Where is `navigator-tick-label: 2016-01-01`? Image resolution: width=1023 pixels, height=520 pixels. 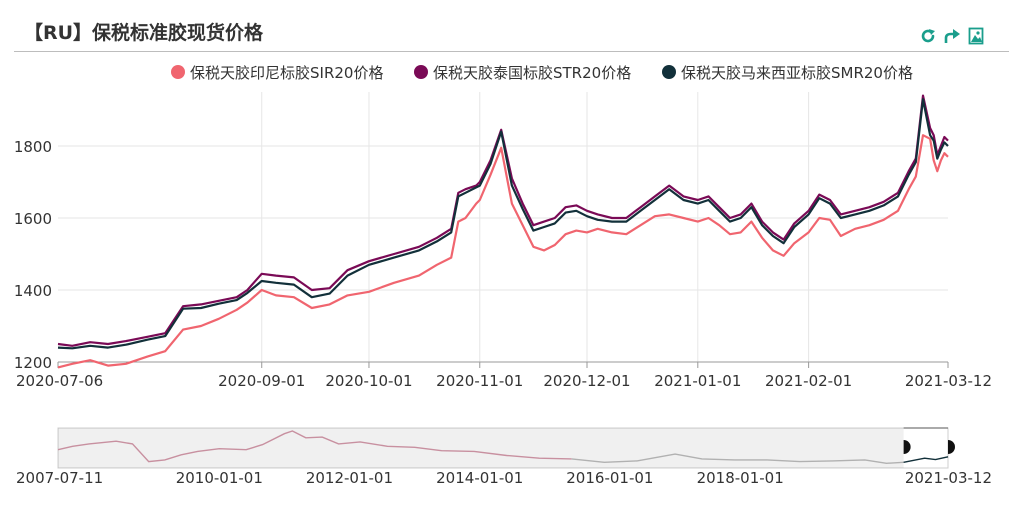
navigator-tick-label: 2016-01-01 is located at coordinates (609, 478).